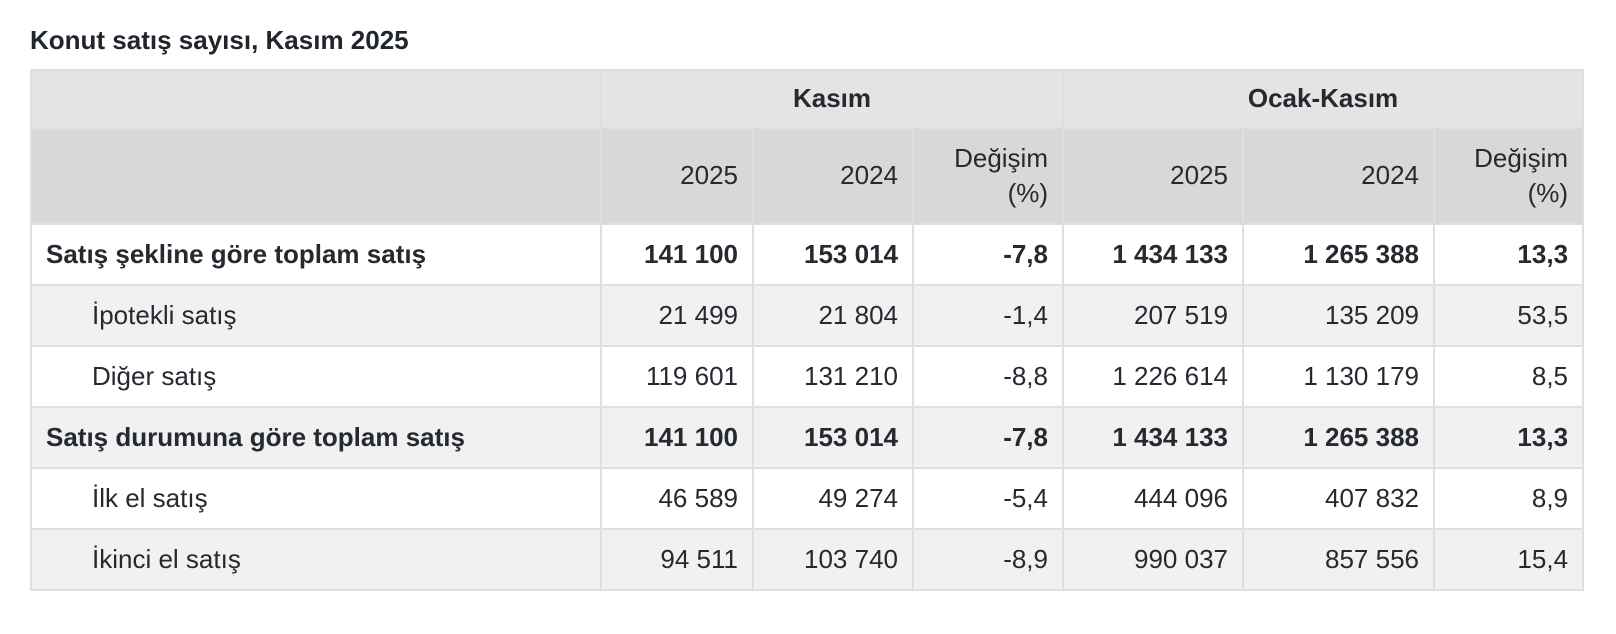 Image resolution: width=1616 pixels, height=634 pixels. What do you see at coordinates (832, 98) in the screenshot?
I see `column-group-kasim: Kasım` at bounding box center [832, 98].